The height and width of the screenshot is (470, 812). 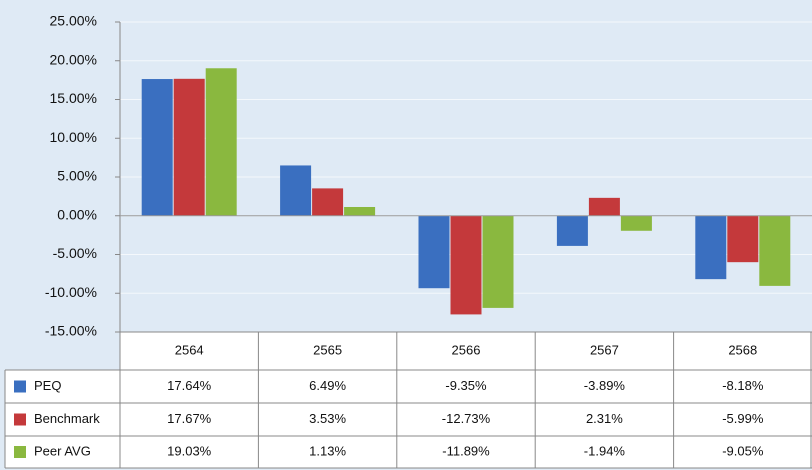 What do you see at coordinates (327, 418) in the screenshot?
I see `table-value: 3.53%` at bounding box center [327, 418].